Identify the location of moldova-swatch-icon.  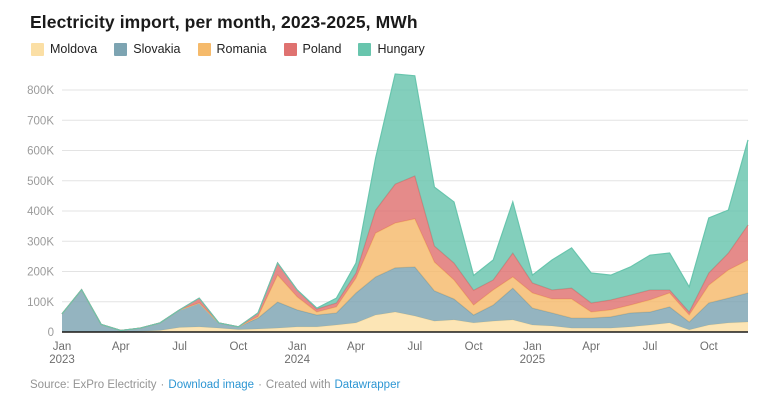
(37, 49).